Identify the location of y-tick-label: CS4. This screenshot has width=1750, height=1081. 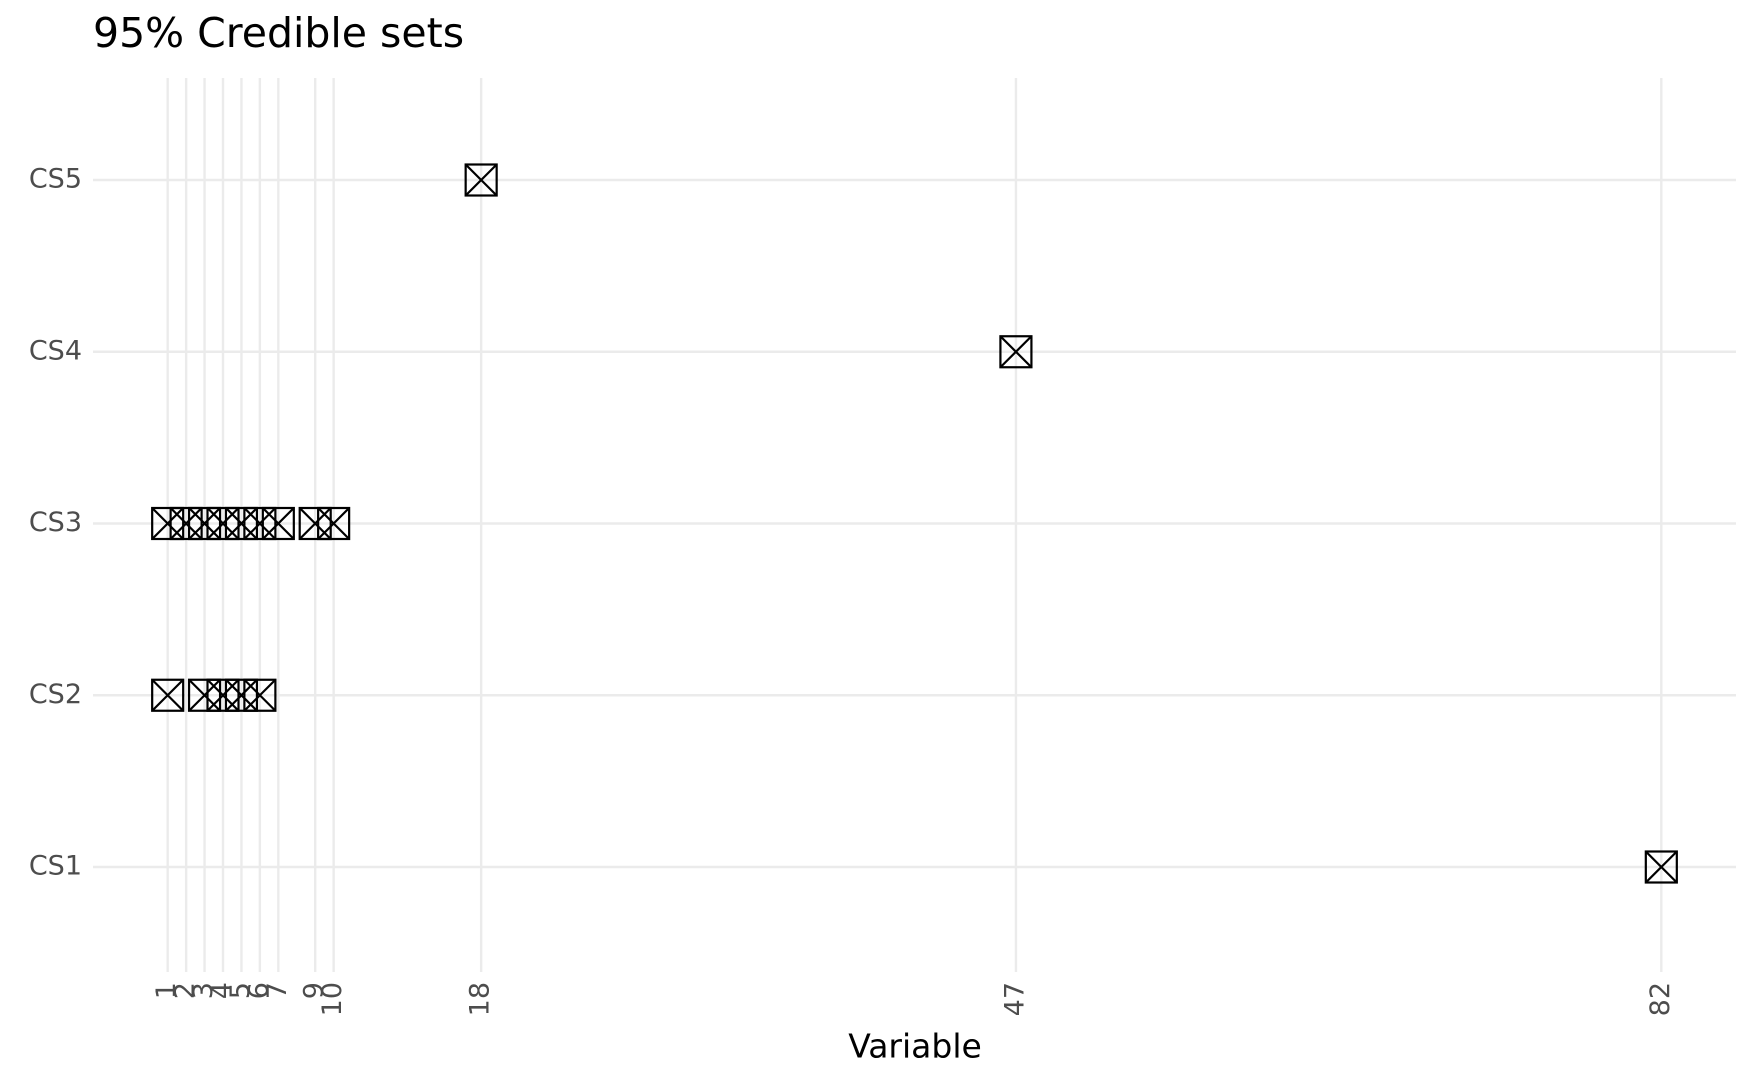
(55, 350).